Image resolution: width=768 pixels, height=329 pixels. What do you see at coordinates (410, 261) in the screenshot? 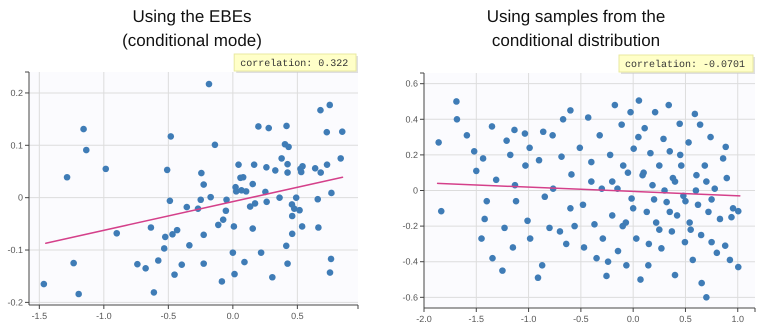
I see `y-tick-label: -0.4` at bounding box center [410, 261].